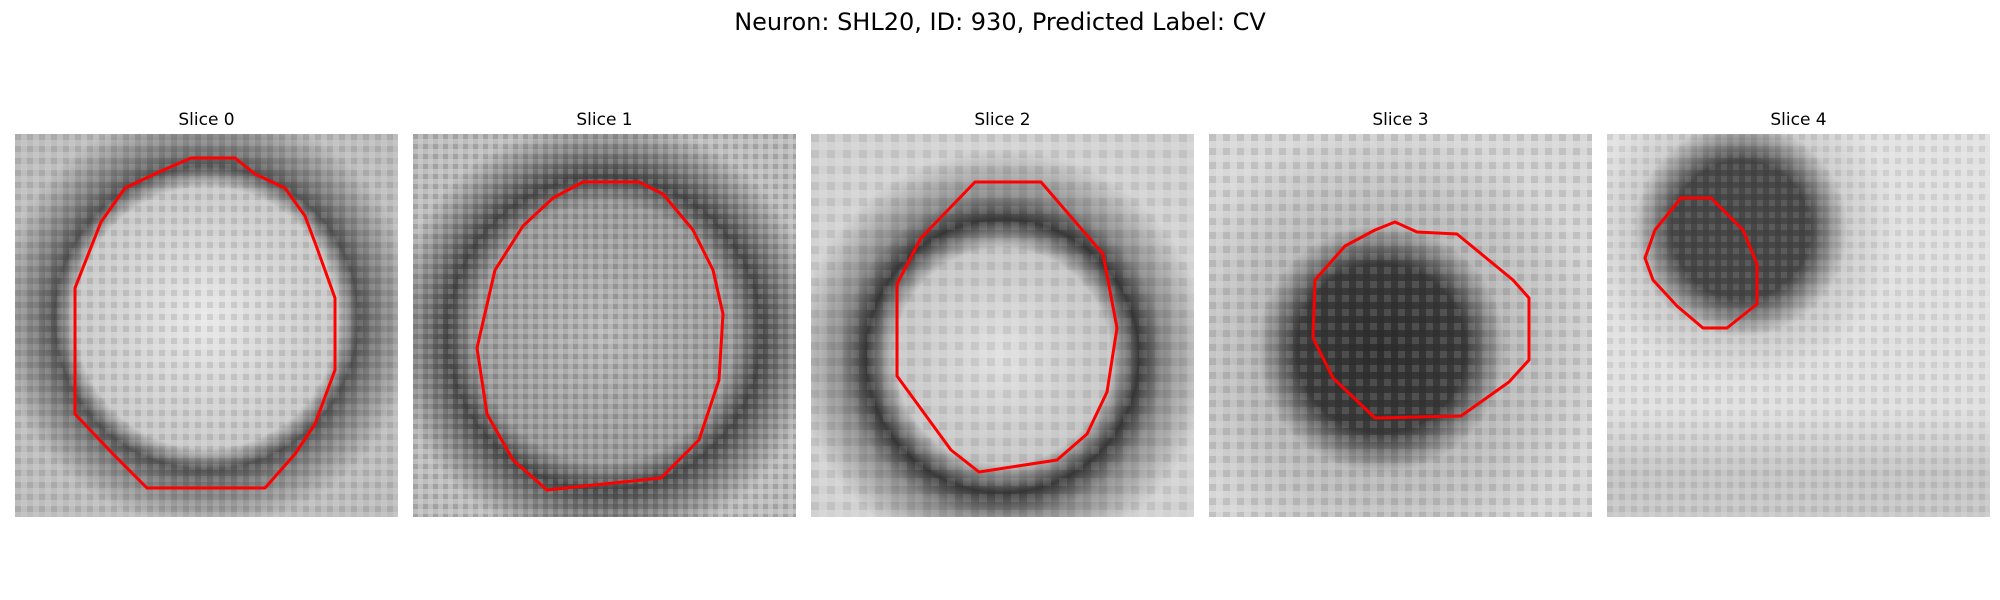  I want to click on slice-panel-3: Slice 3, so click(1400, 314).